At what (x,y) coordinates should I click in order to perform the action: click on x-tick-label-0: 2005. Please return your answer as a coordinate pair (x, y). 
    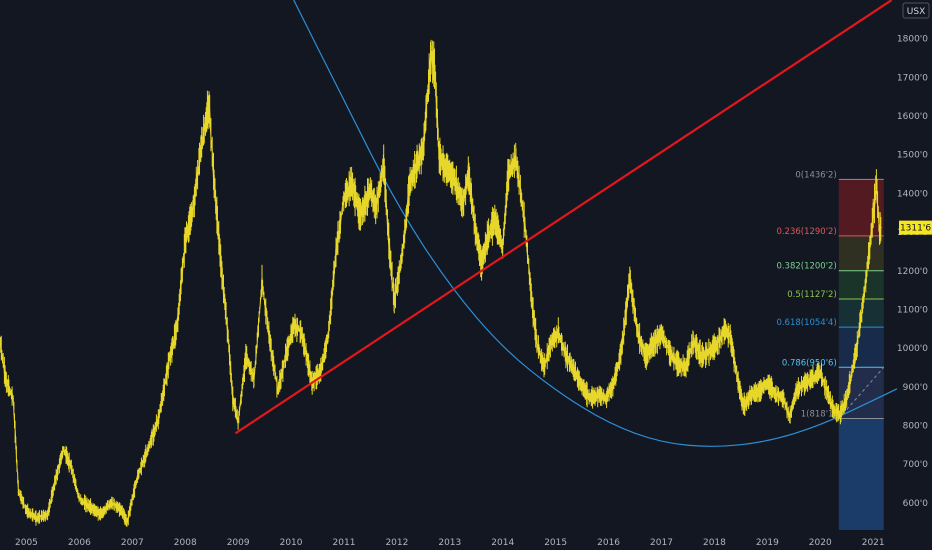
    Looking at the image, I should click on (26, 543).